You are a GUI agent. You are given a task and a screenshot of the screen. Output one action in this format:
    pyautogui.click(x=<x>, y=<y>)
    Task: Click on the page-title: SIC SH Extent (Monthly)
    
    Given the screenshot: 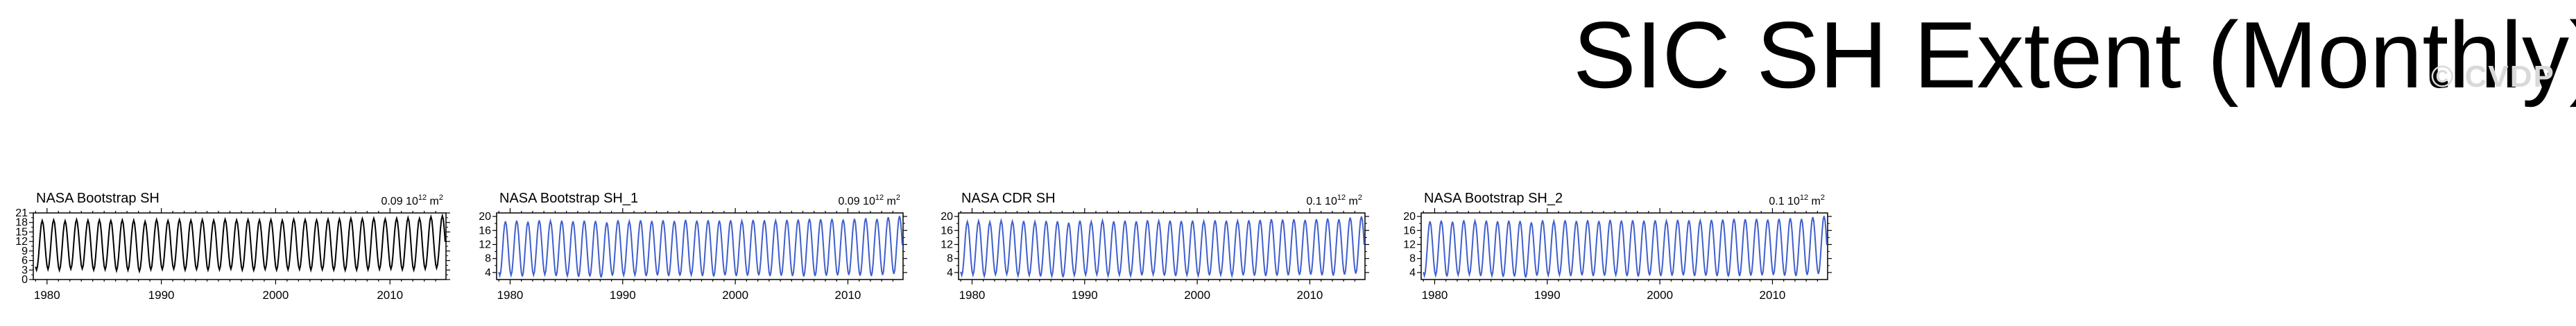 What is the action you would take?
    pyautogui.click(x=2074, y=55)
    